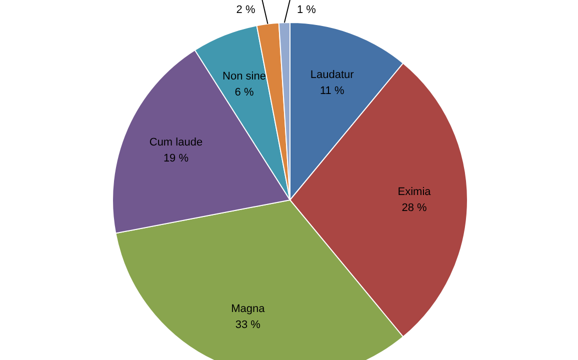 The image size is (578, 360). Describe the element at coordinates (176, 158) in the screenshot. I see `data-label: 19 %` at that location.